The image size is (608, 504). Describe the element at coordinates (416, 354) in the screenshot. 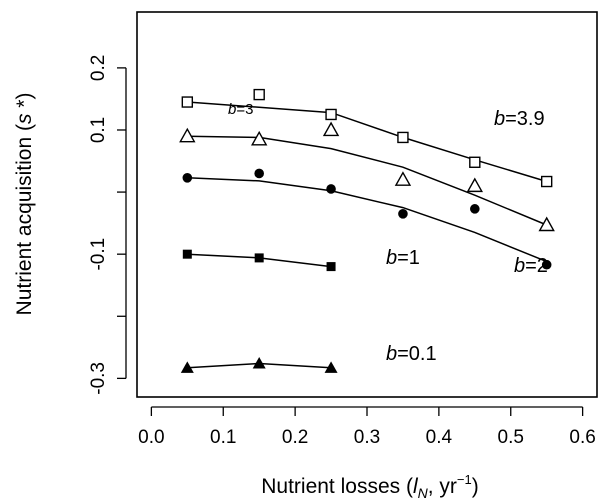

I see `series-label-value: =0.1` at that location.